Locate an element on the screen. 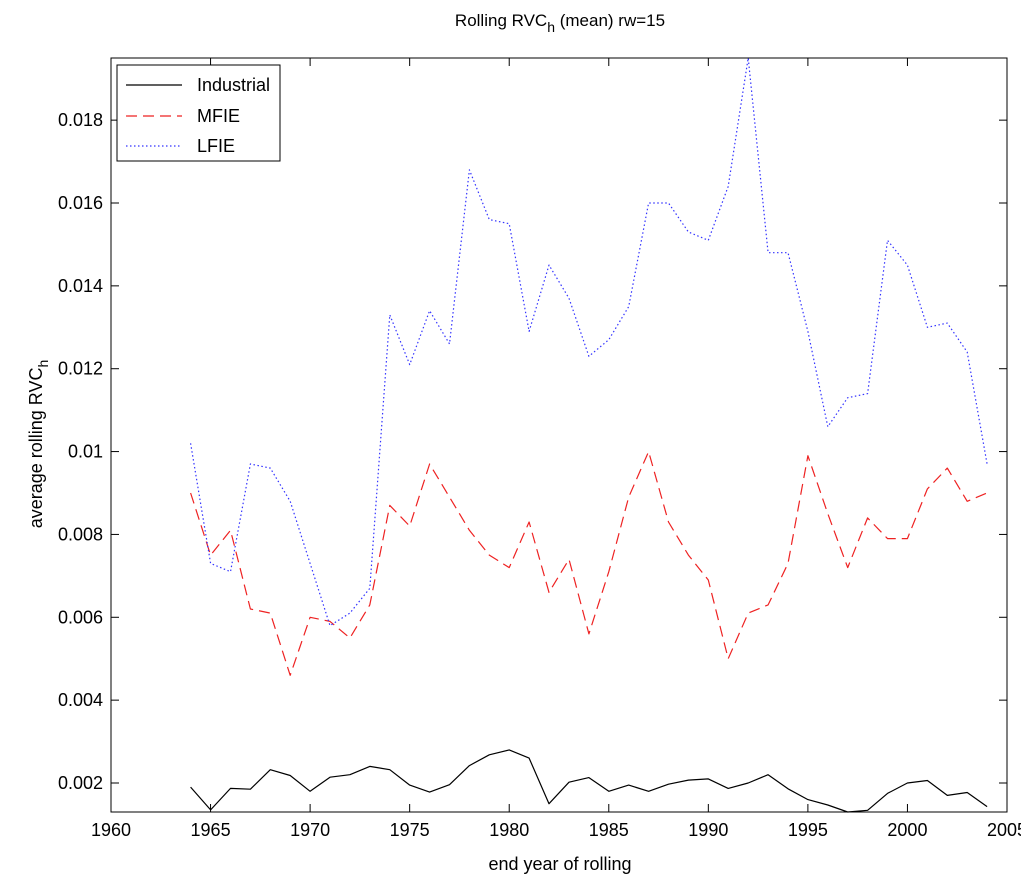 The image size is (1021, 888). chart-title-subscript: h is located at coordinates (551, 27).